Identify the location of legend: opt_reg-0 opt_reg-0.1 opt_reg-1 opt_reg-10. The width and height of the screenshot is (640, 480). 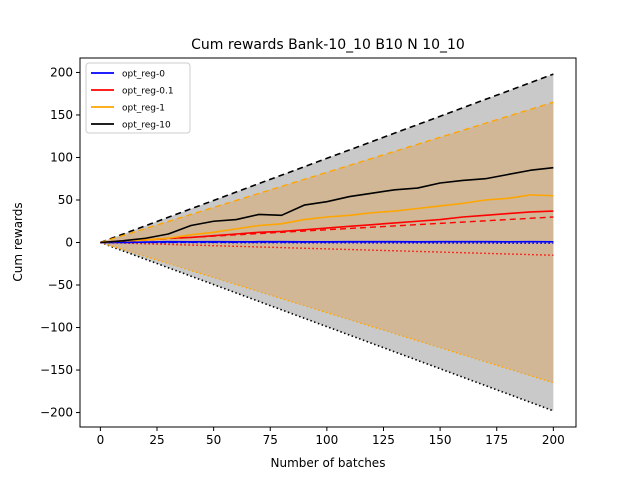
(138, 98).